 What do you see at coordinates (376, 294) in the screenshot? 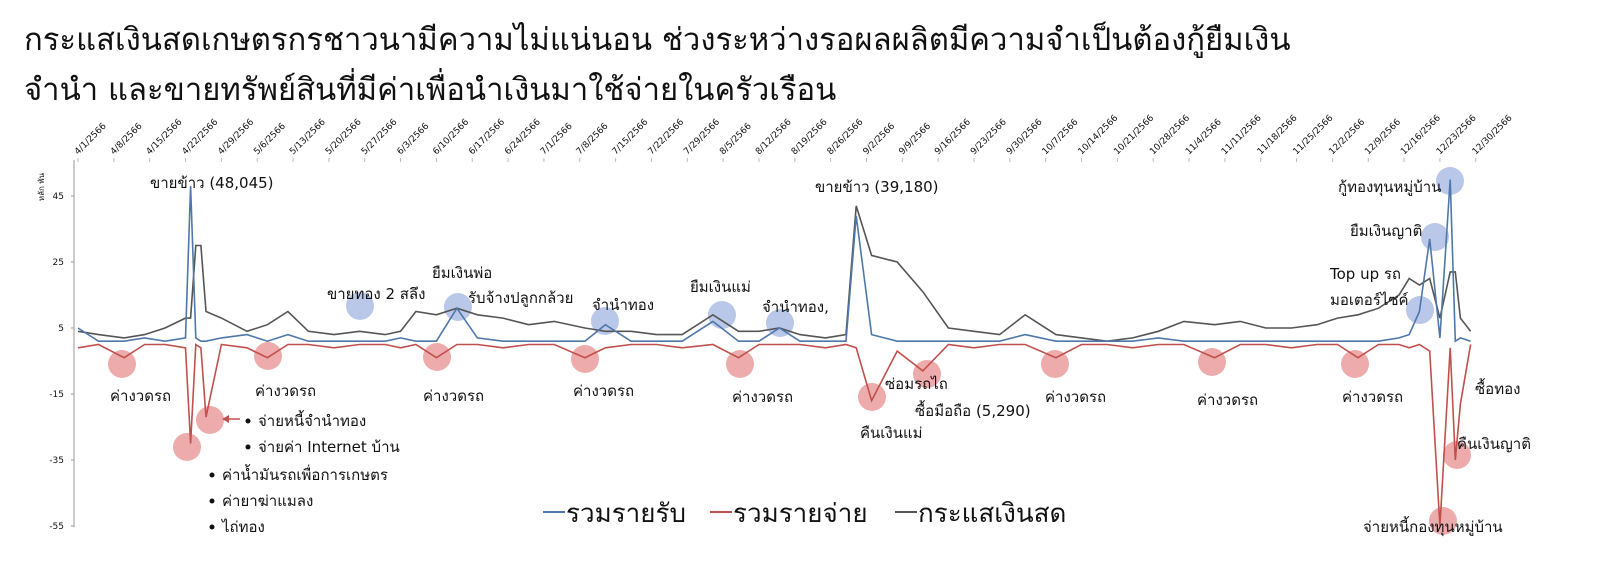
I see `annotation: ขายทอง 2 สลึง` at bounding box center [376, 294].